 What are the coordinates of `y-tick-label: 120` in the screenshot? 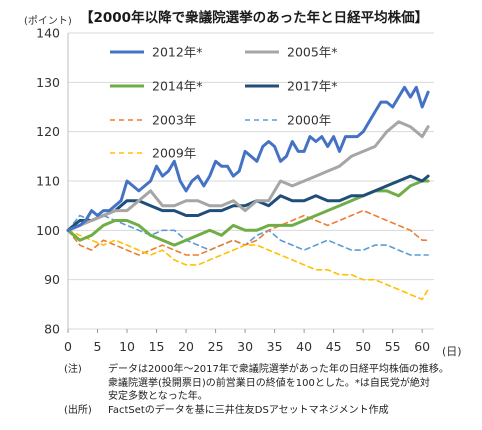 It's located at (48, 131).